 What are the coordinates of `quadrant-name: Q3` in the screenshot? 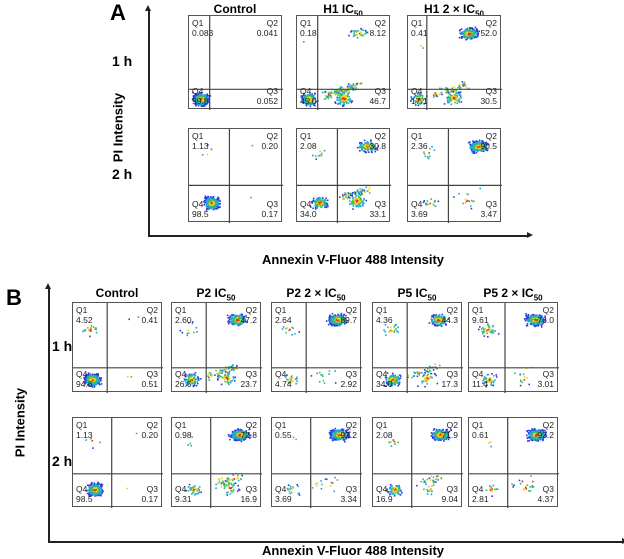 It's located at (272, 91).